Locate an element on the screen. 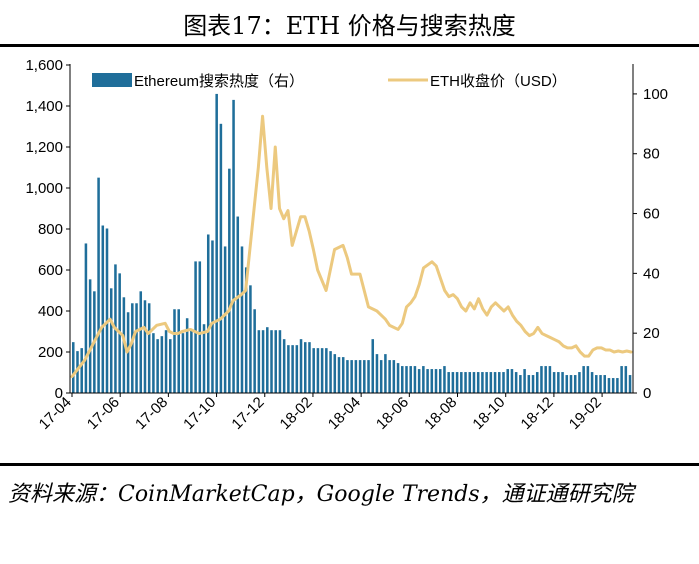 The image size is (699, 564). left-axis-ticks: 02004006008001,0001,2001,4001,600 is located at coordinates (47, 229).